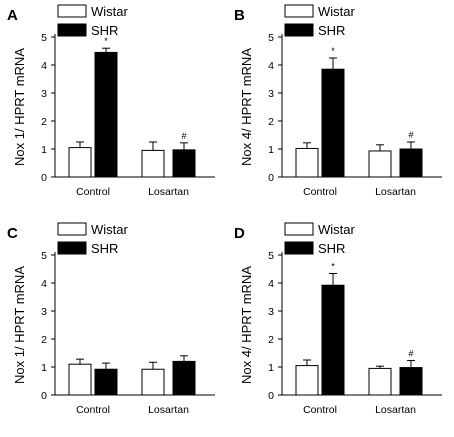 The image size is (454, 437). What do you see at coordinates (12, 15) in the screenshot?
I see `panel-letter: A` at bounding box center [12, 15].